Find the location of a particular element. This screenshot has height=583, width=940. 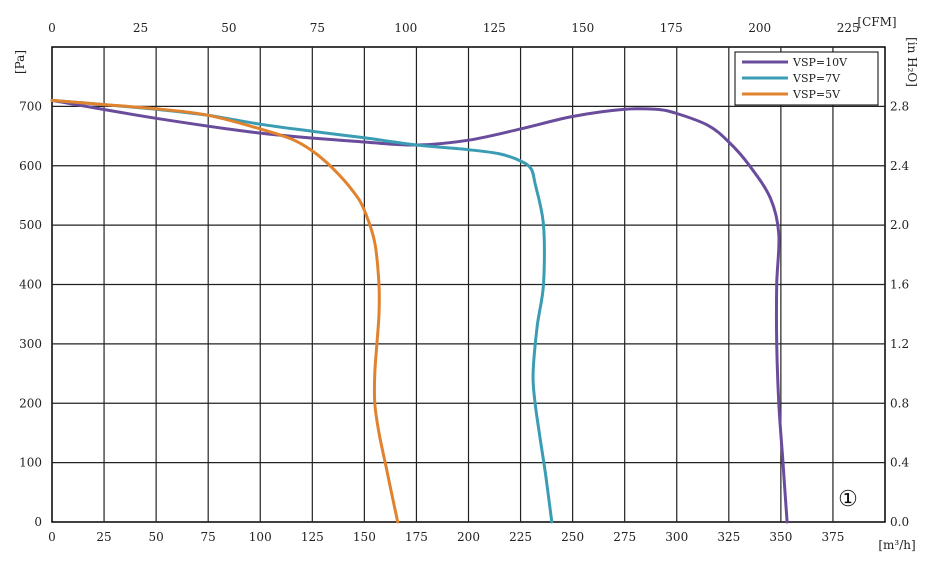

x-top-tick-6: 150 is located at coordinates (582, 28).